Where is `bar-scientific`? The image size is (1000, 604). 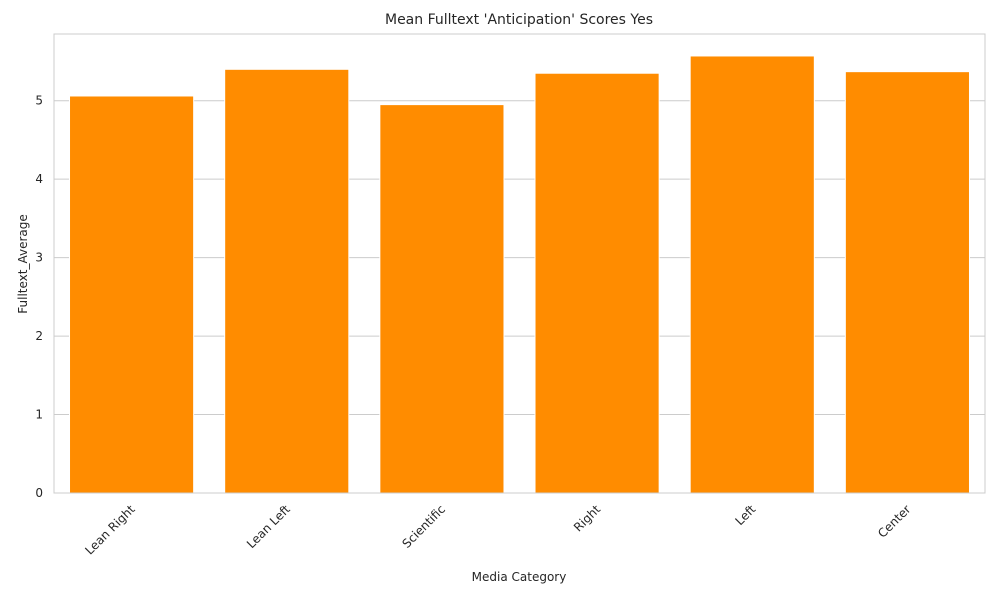 bar-scientific is located at coordinates (442, 299).